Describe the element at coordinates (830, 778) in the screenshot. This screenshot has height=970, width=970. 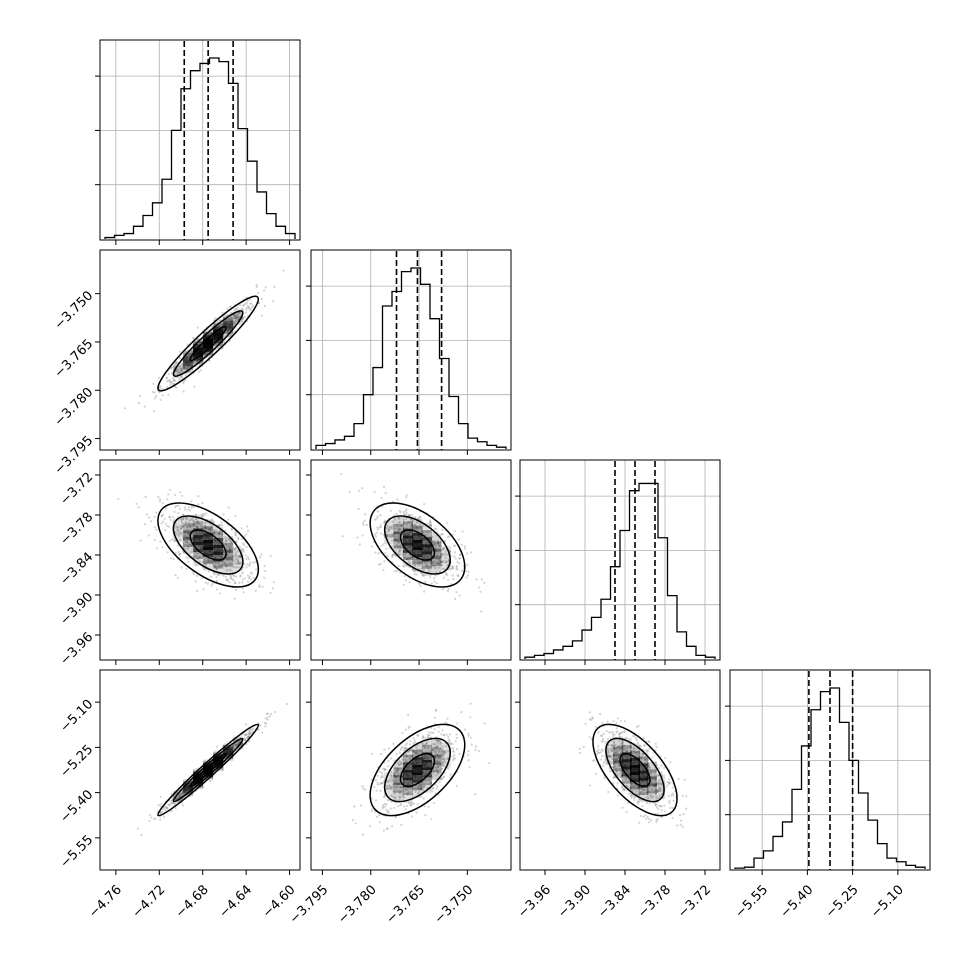
I see `histogram-step-line` at that location.